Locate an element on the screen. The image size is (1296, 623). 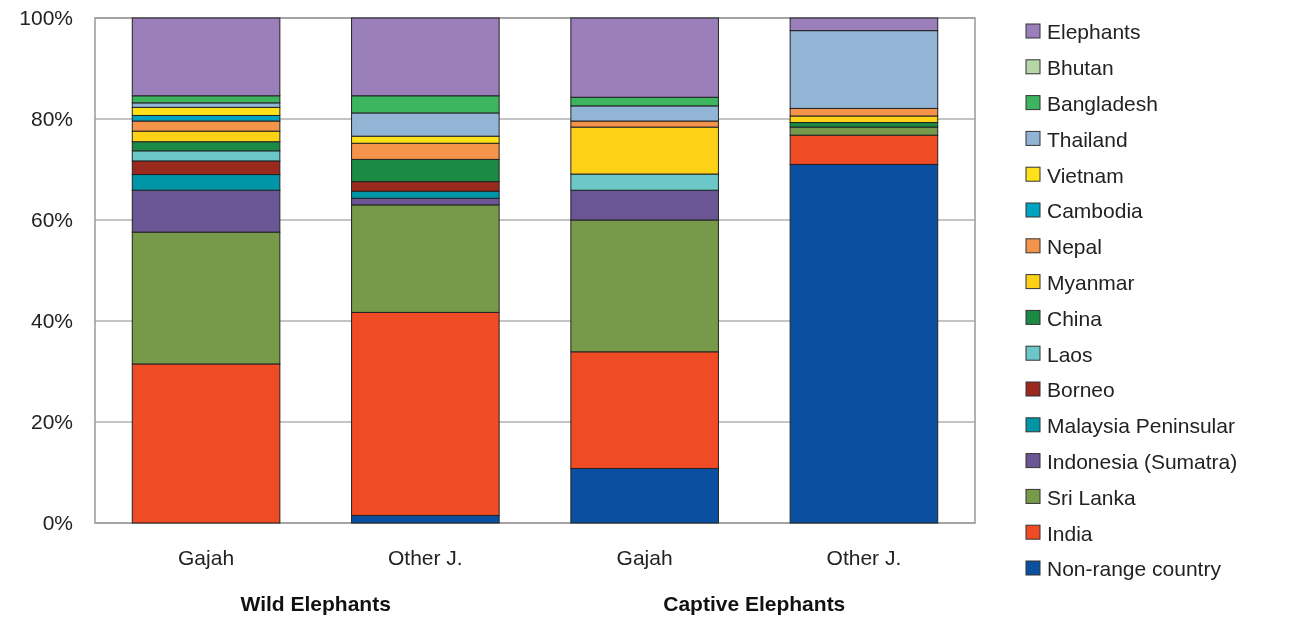
text: Captive Elephants is located at coordinates (754, 603).